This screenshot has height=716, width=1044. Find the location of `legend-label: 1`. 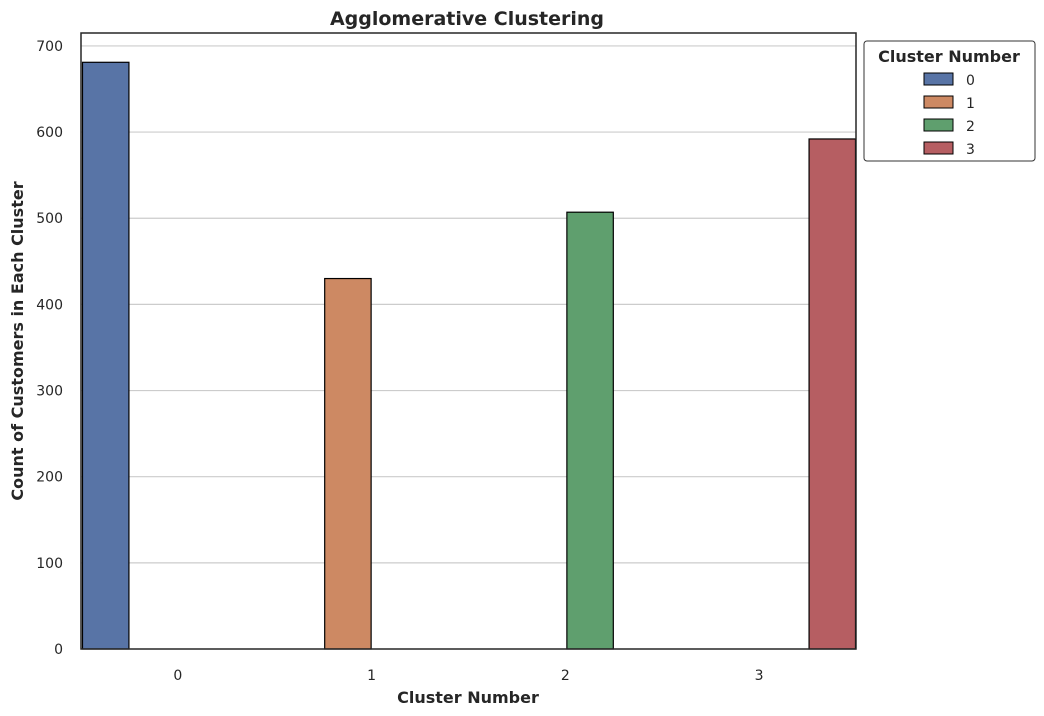

legend-label: 1 is located at coordinates (970, 104).